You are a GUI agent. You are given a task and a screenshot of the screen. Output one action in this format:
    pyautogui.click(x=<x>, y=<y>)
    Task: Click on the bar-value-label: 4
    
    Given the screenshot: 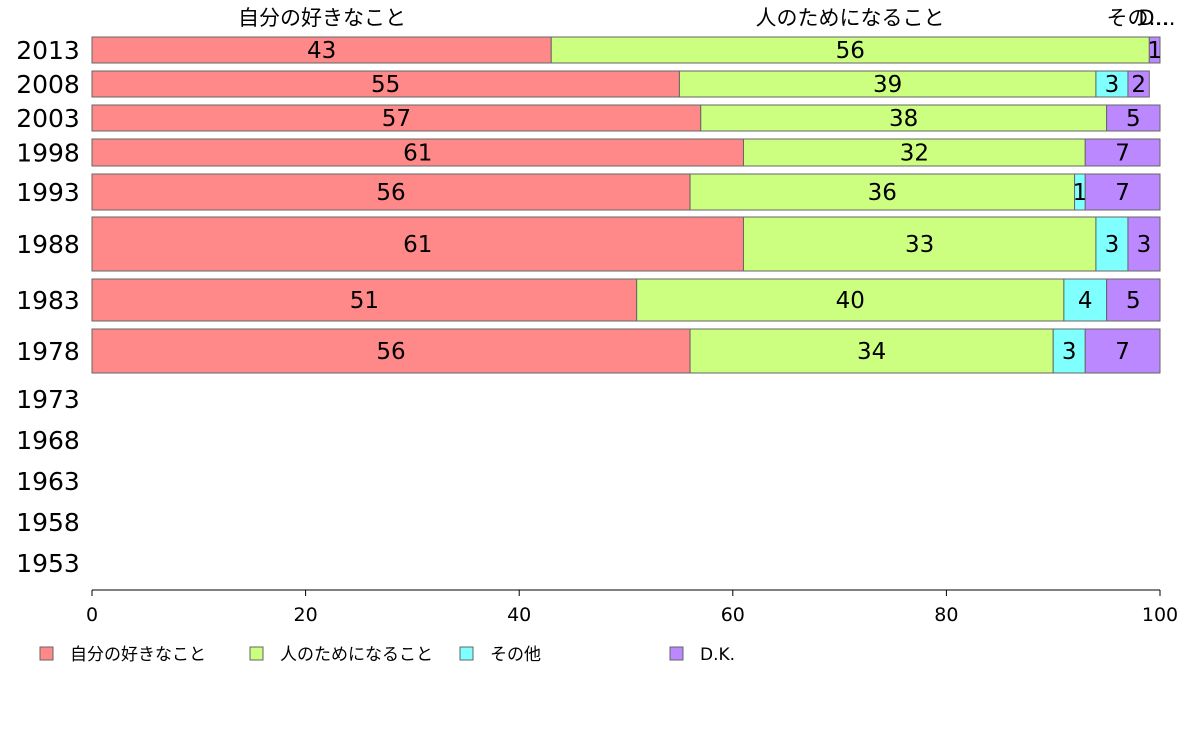 What is the action you would take?
    pyautogui.click(x=1085, y=301)
    